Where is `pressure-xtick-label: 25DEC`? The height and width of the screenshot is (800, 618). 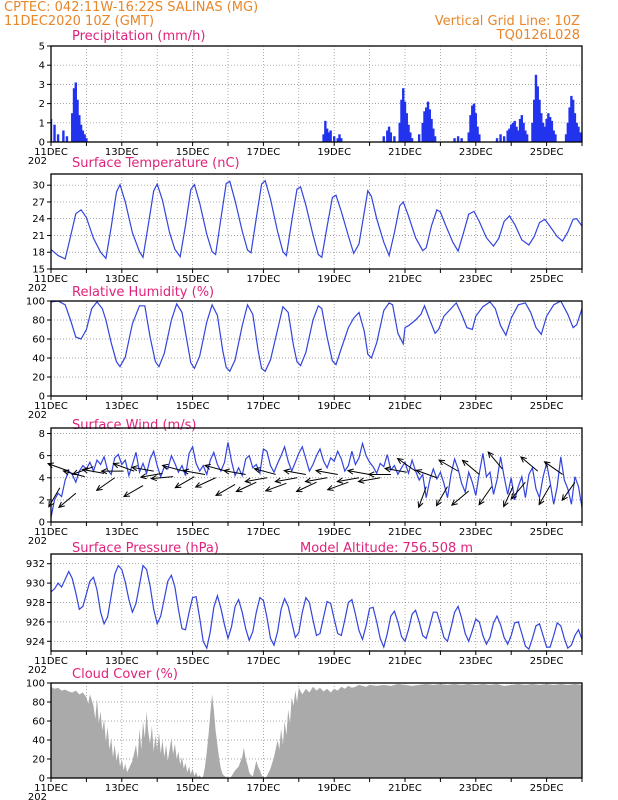 pressure-xtick-label: 25DEC is located at coordinates (547, 661).